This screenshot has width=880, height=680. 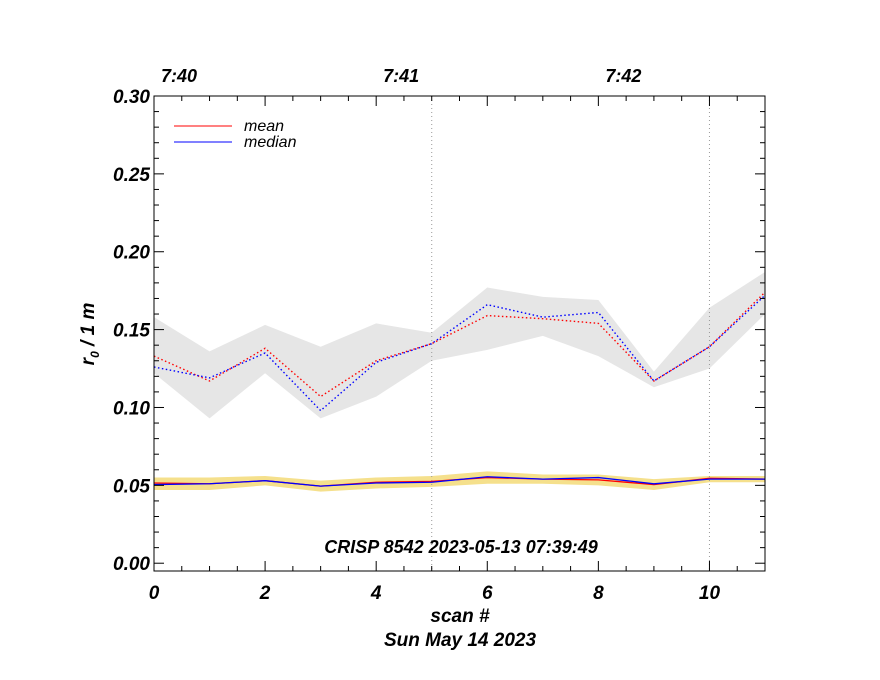 What do you see at coordinates (264, 126) in the screenshot?
I see `legend-mean-label: mean` at bounding box center [264, 126].